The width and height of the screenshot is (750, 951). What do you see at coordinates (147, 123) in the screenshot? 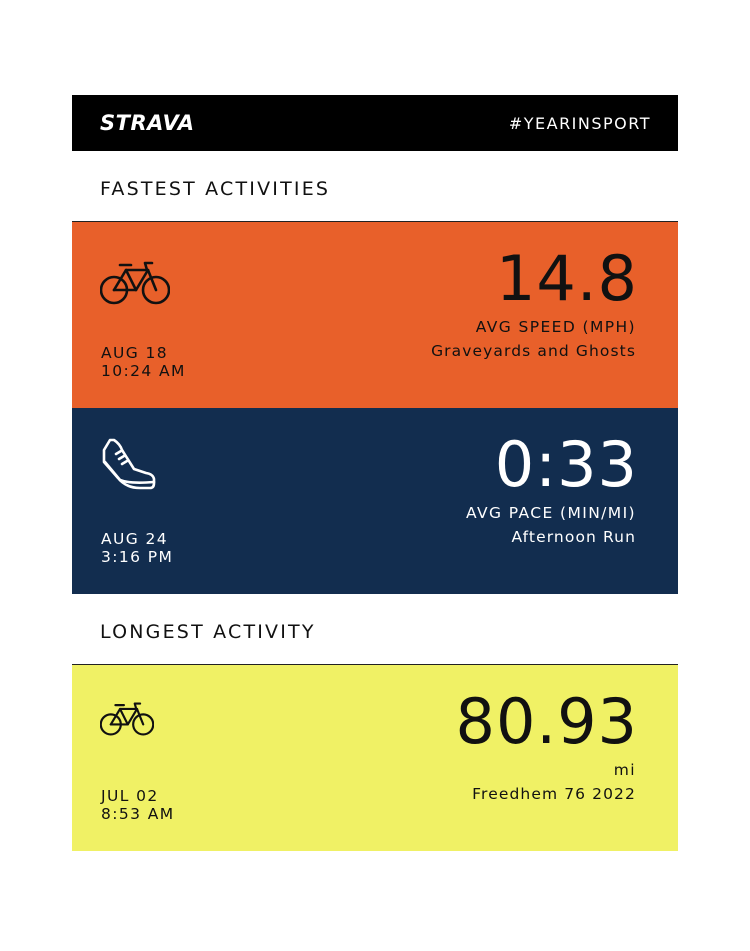
I see `strava-logo: STRAVA` at bounding box center [147, 123].